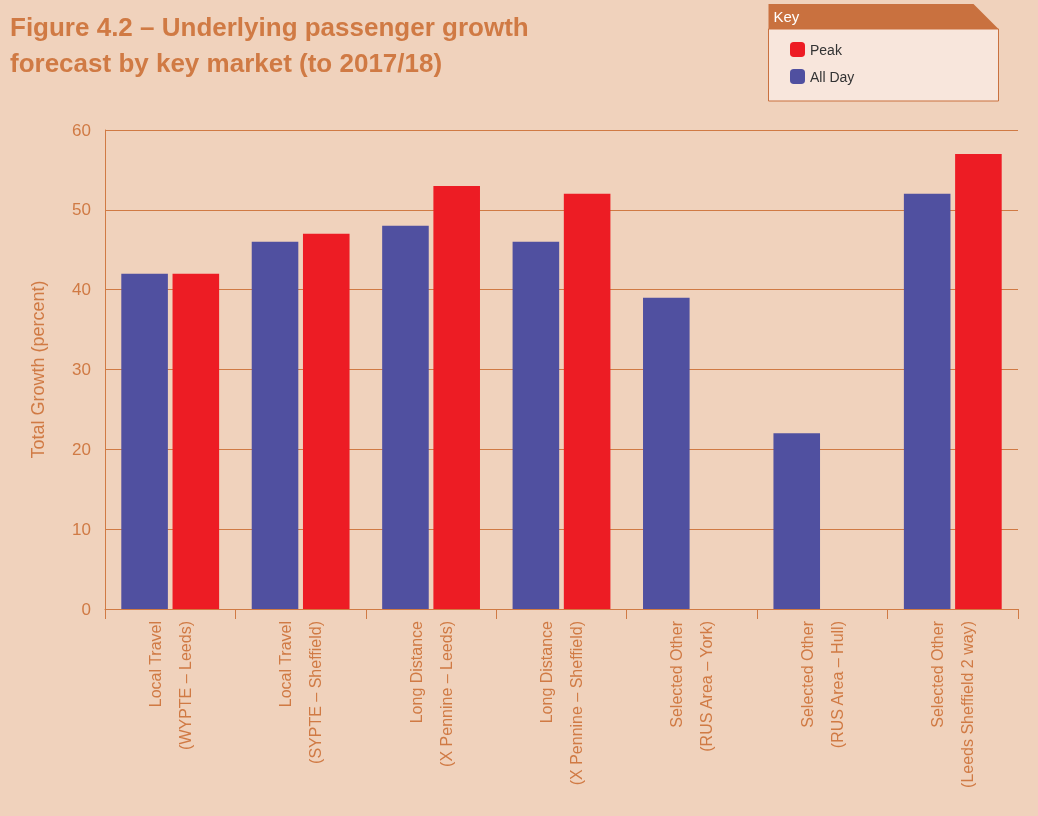 The width and height of the screenshot is (1038, 816). What do you see at coordinates (81, 529) in the screenshot?
I see `y-tick-label: 10` at bounding box center [81, 529].